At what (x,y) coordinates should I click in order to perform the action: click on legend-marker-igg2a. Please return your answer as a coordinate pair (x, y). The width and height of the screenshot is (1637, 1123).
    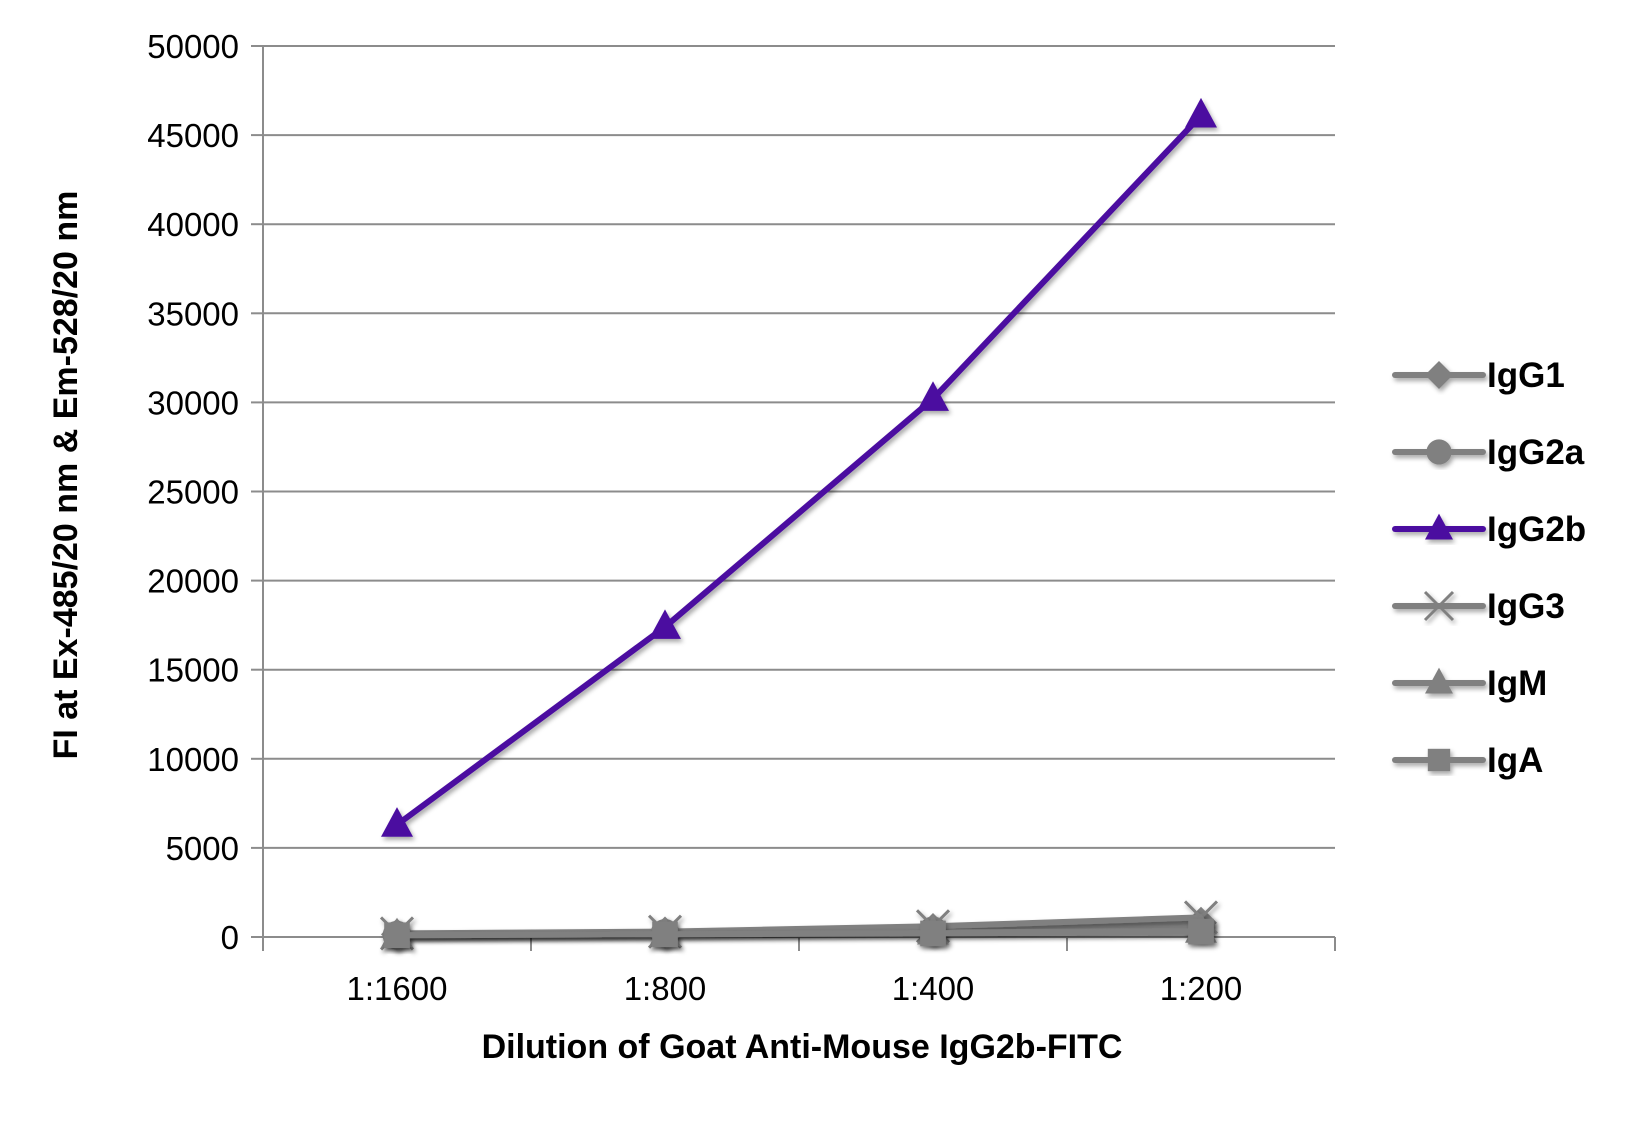
    Looking at the image, I should click on (1439, 452).